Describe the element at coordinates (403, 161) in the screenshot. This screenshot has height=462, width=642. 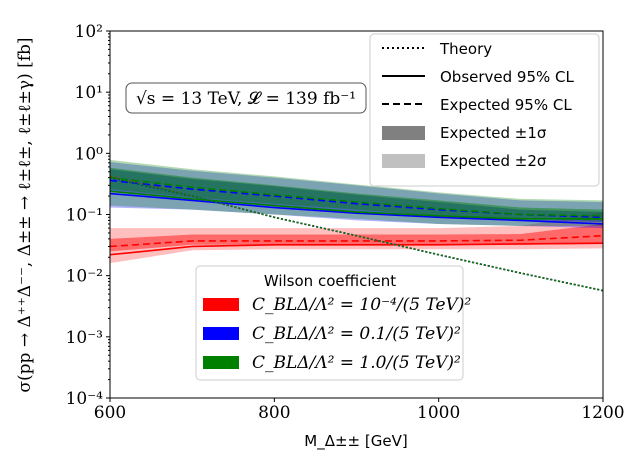
I see `legend-2sigma-marker` at that location.